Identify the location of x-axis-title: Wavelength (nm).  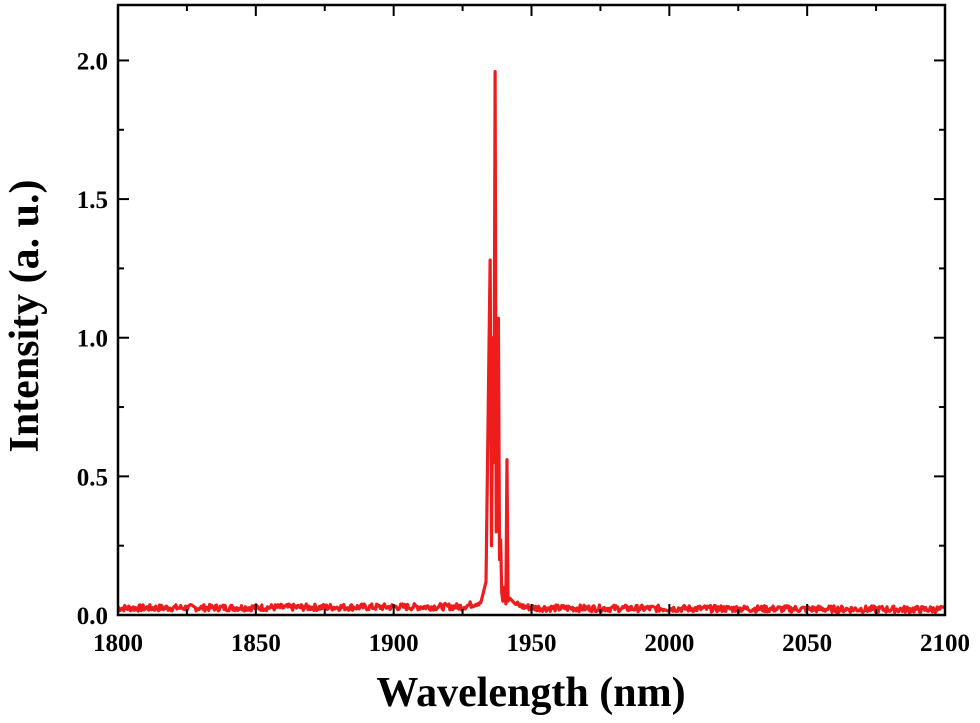
(530, 693).